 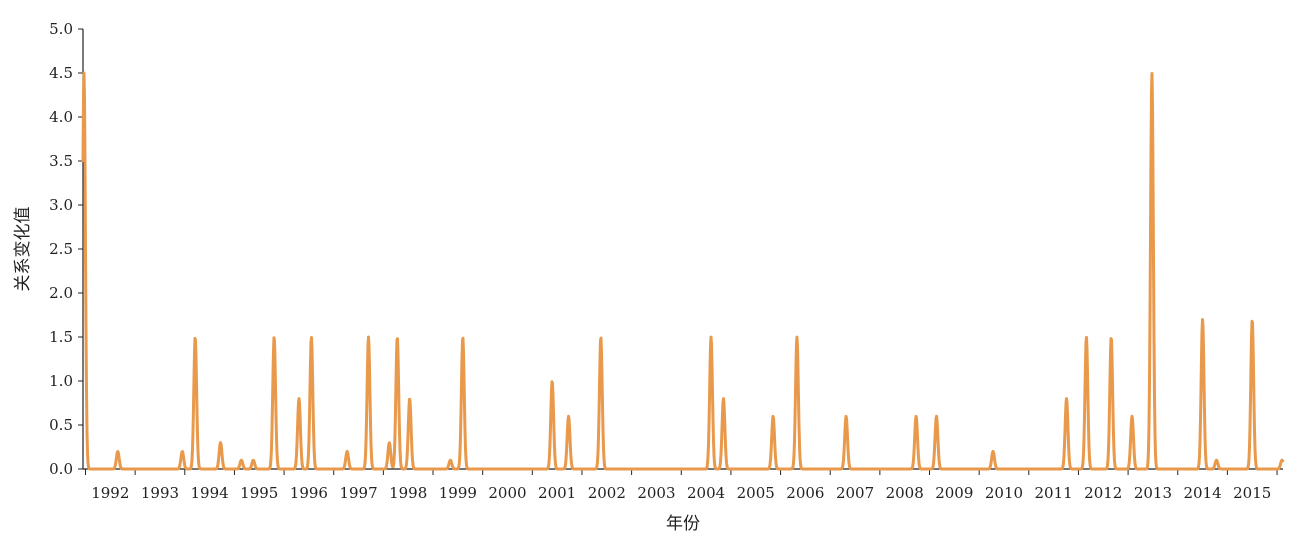 I want to click on x-tick-label: 2013, so click(x=1153, y=493).